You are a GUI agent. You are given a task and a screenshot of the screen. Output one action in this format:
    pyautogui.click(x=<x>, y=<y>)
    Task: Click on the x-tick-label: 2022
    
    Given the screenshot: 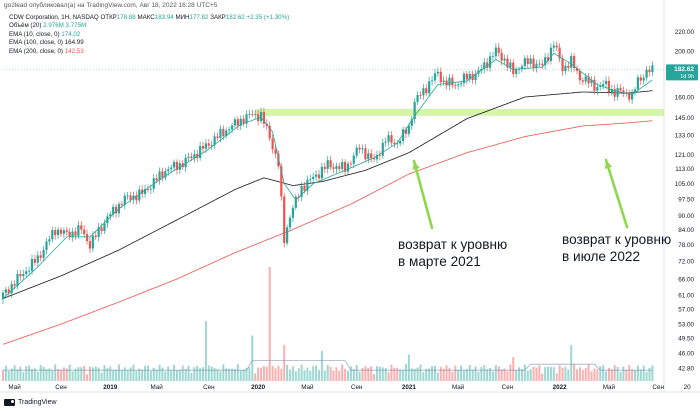 What is the action you would take?
    pyautogui.click(x=560, y=387)
    